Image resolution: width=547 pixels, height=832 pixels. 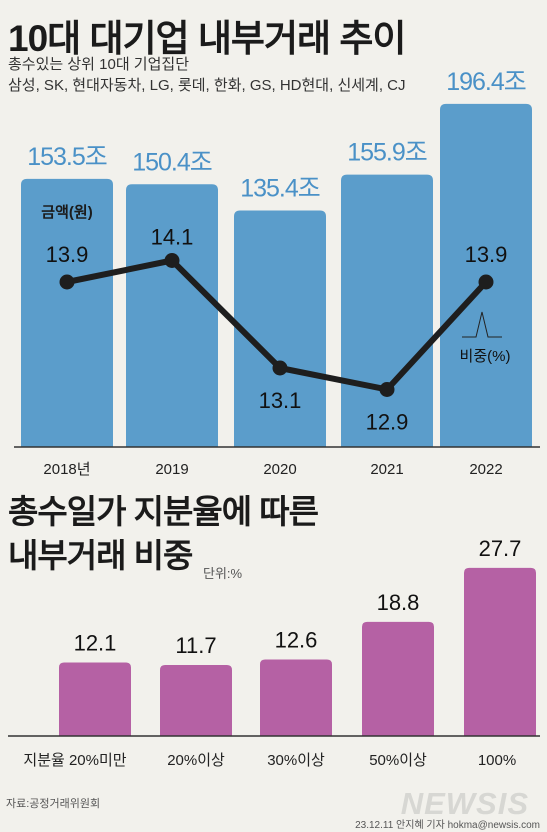 What do you see at coordinates (486, 82) in the screenshot?
I see `bar-value-label: 196.4조` at bounding box center [486, 82].